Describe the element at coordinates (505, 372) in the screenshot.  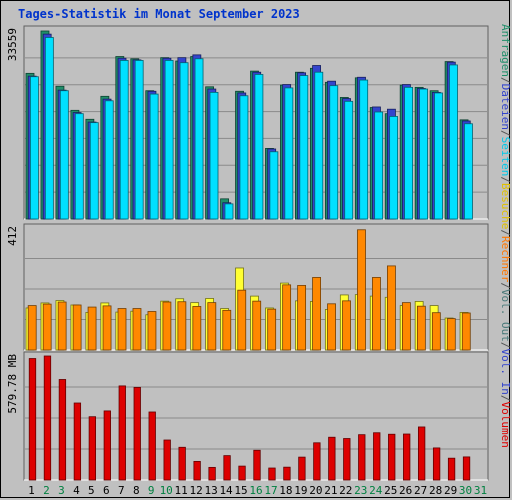
I see `legend-entry-12: Vol. In` at that location.